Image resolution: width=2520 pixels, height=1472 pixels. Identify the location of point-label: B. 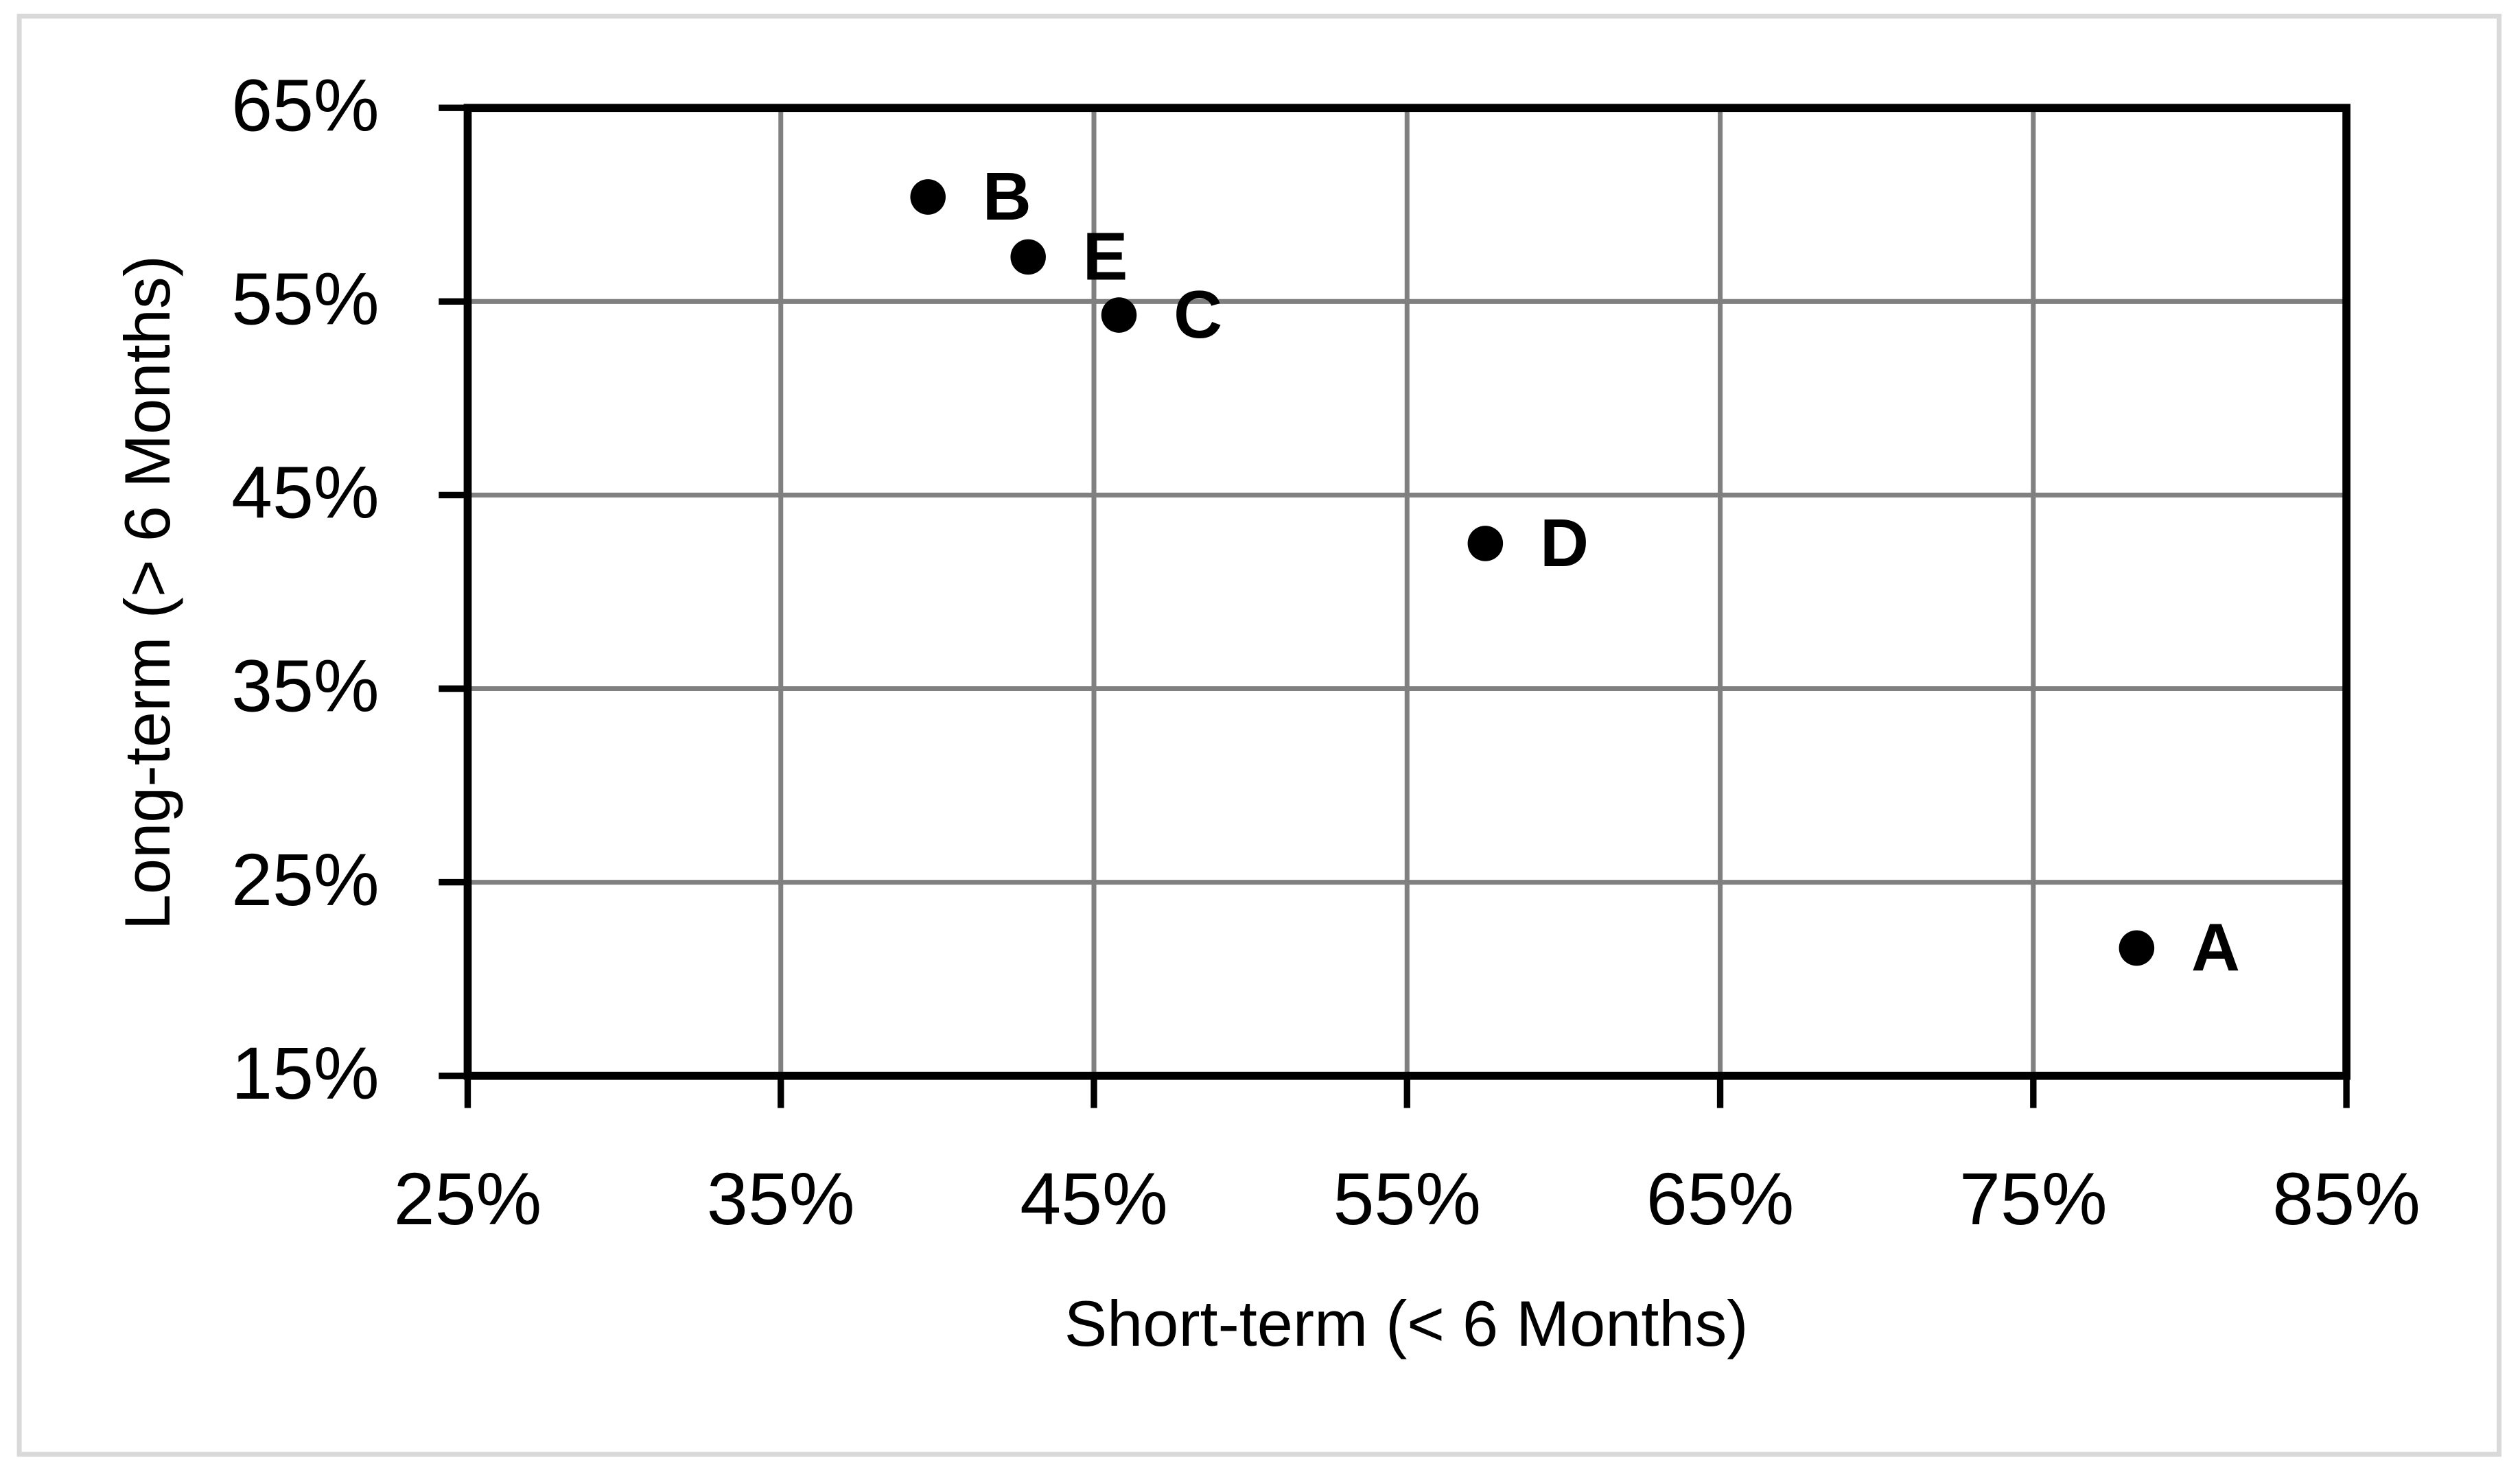
(1007, 196).